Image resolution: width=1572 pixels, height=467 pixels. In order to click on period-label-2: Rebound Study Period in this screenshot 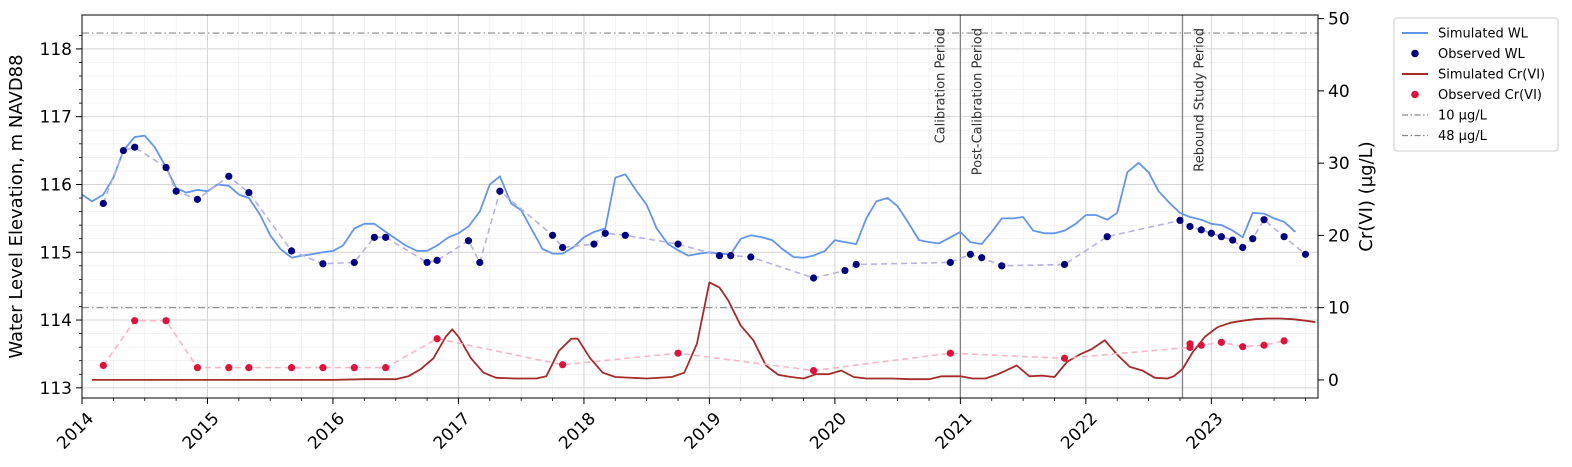, I will do `click(1199, 100)`.